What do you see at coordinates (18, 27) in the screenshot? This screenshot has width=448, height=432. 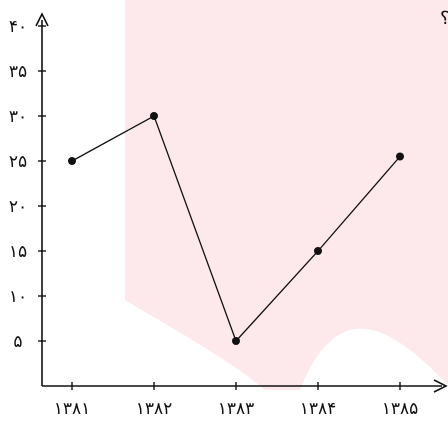 I see `y-tick-label: ۴۰` at bounding box center [18, 27].